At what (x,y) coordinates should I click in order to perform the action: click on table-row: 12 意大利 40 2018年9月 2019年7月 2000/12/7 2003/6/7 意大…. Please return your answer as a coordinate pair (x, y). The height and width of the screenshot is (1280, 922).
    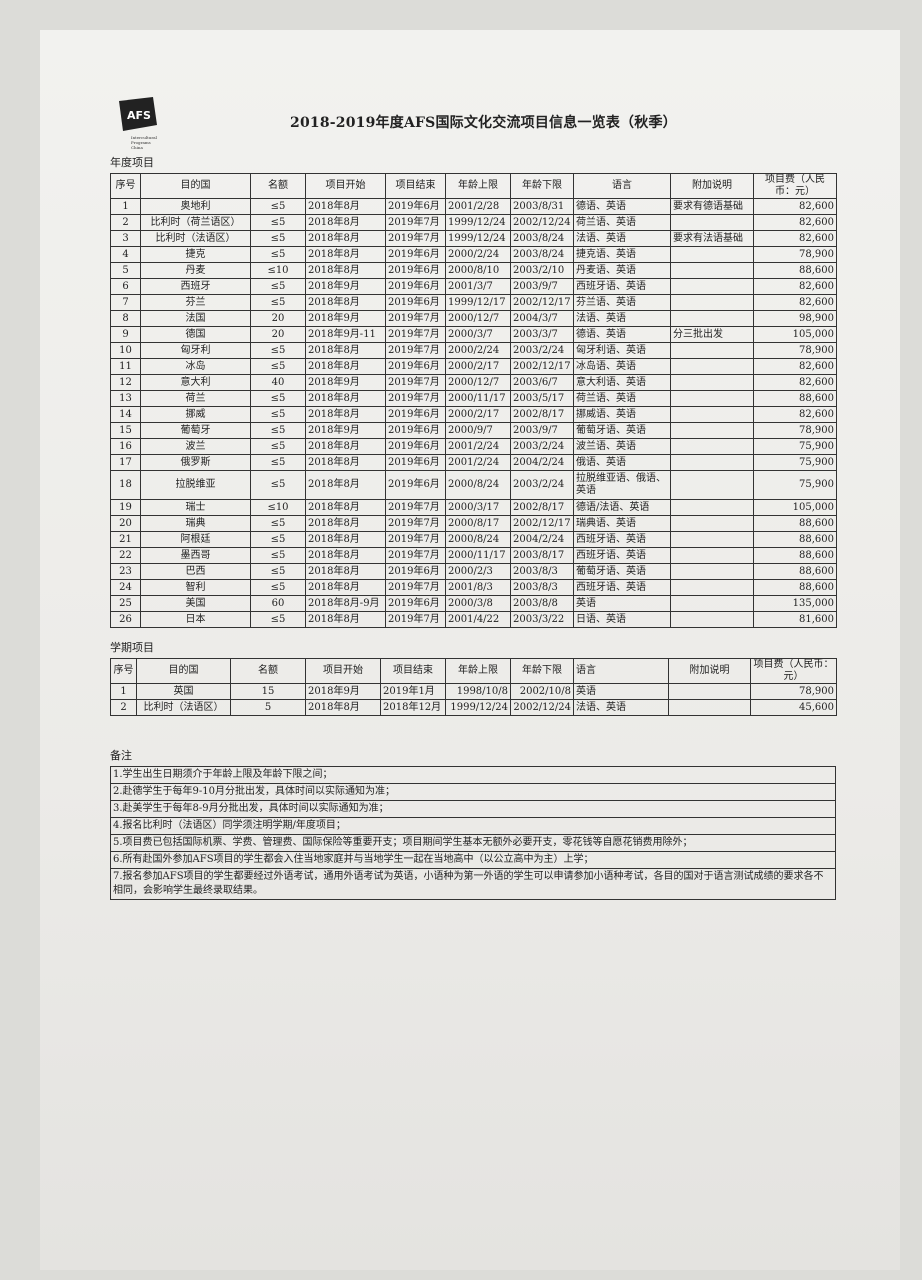
    Looking at the image, I should click on (473, 382).